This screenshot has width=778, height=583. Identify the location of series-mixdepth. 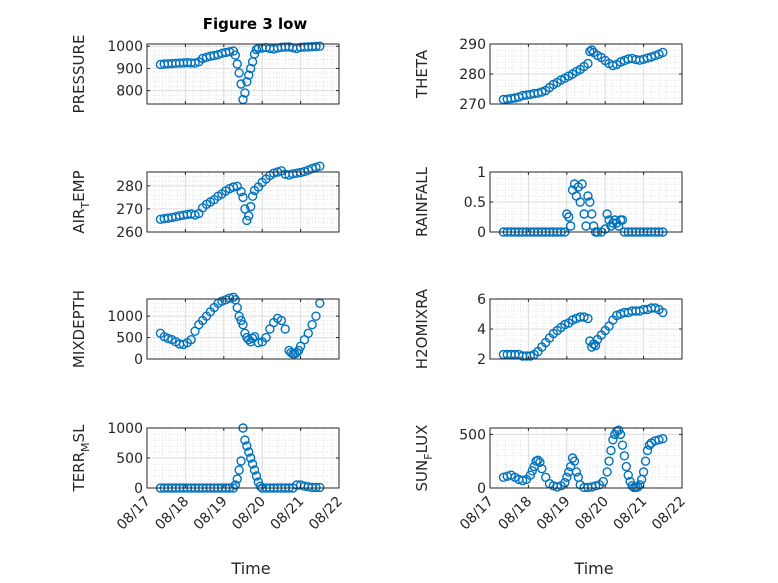
(240, 325).